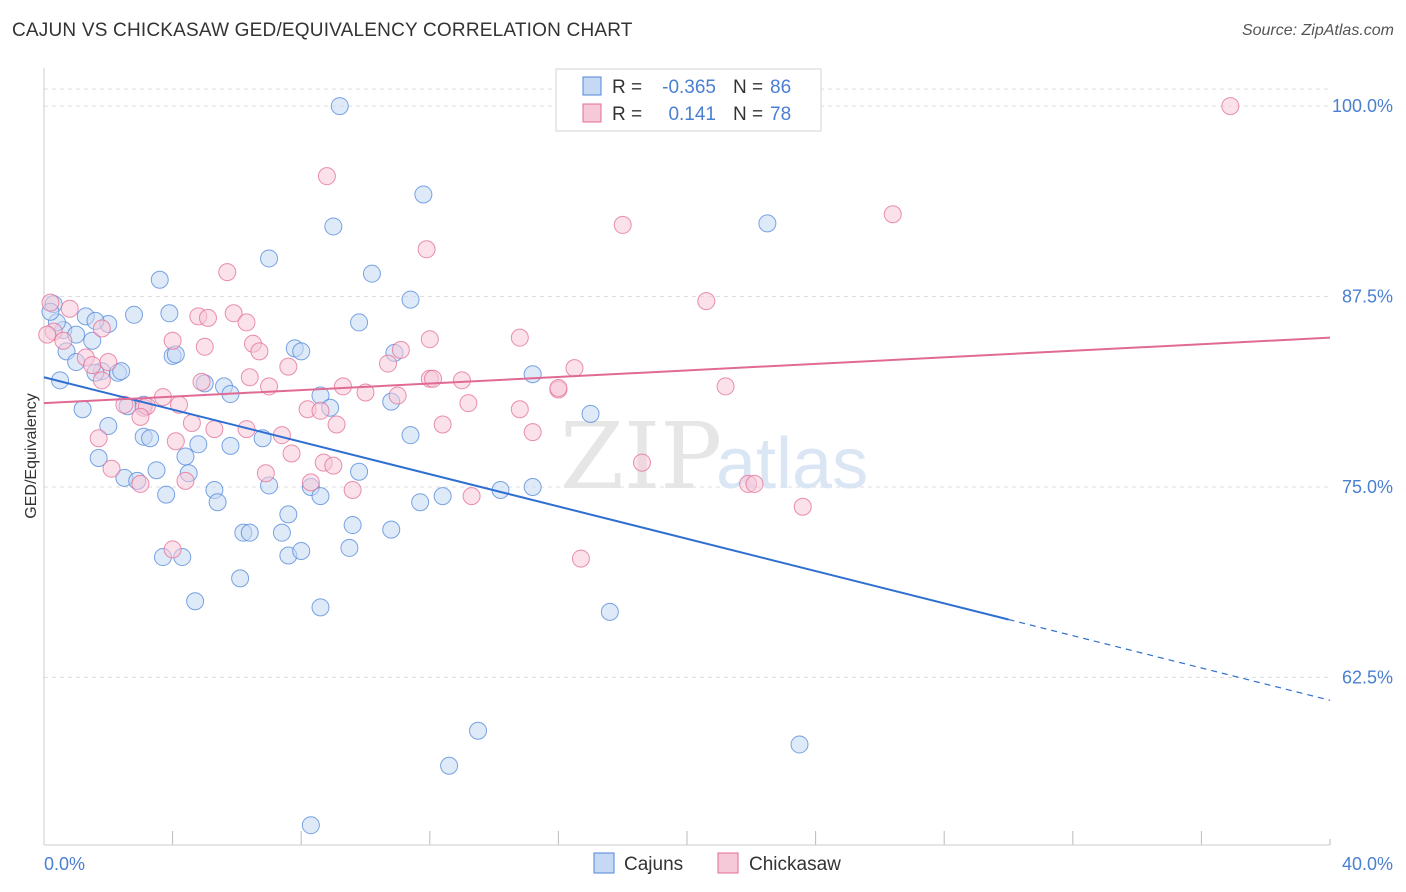  Describe the element at coordinates (687, 370) in the screenshot. I see `chickasaw-trend-line` at that location.